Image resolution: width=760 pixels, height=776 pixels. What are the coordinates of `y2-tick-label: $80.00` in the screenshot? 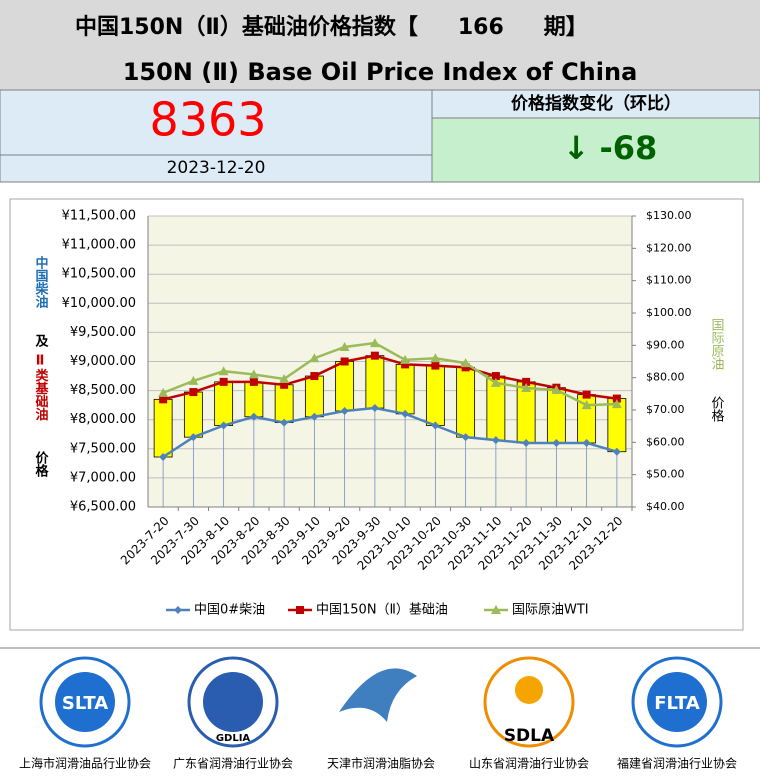 It's located at (665, 377).